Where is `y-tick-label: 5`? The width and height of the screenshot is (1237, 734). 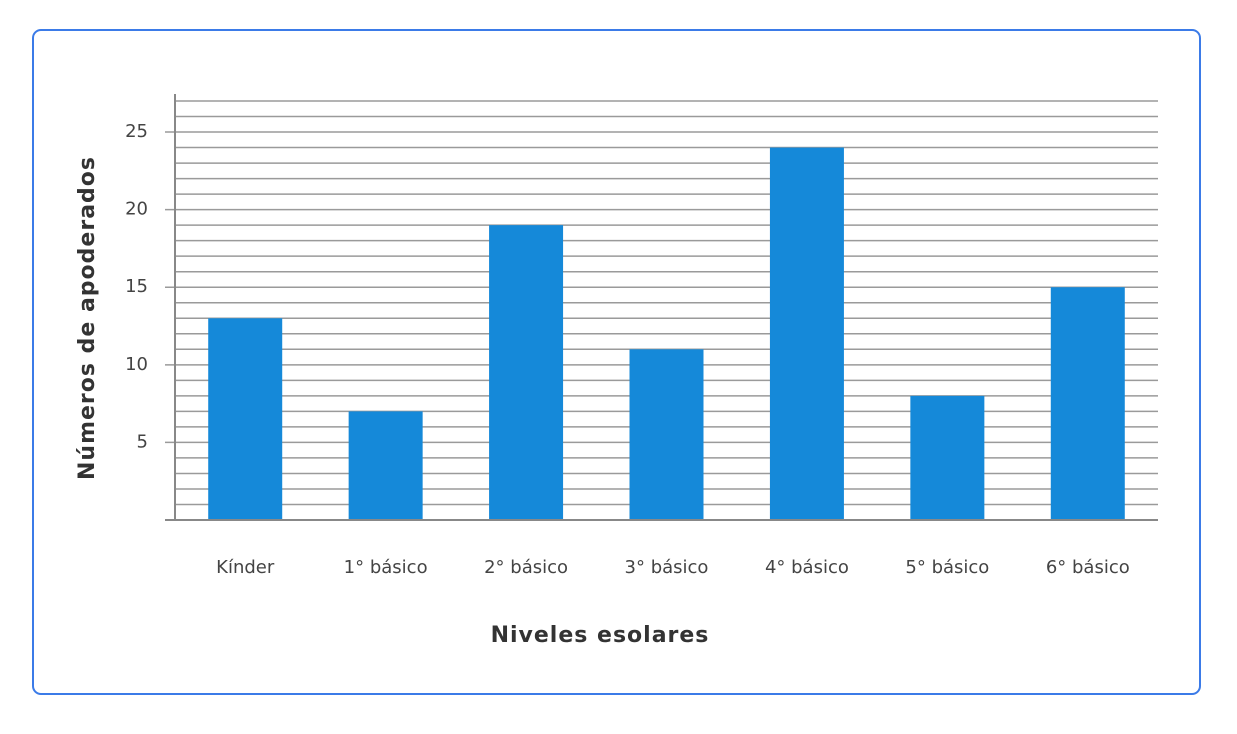
y-tick-label: 5 is located at coordinates (142, 441).